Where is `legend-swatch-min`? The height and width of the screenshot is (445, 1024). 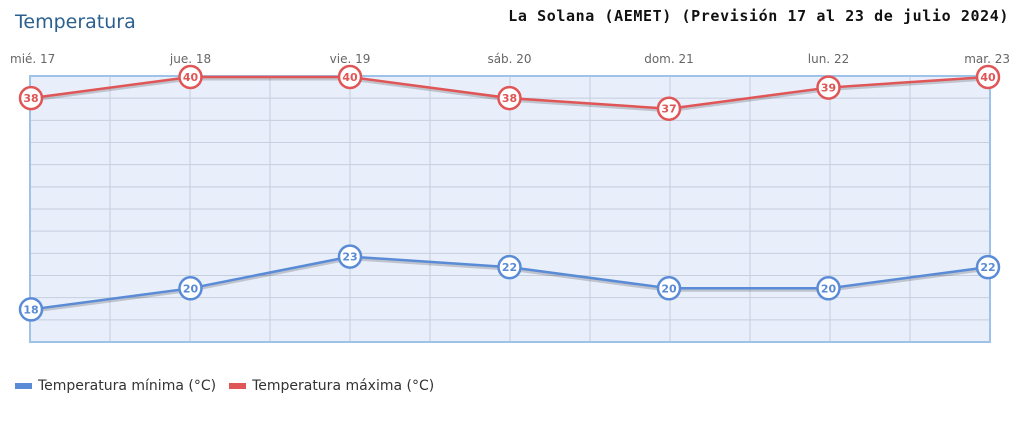
legend-swatch-min is located at coordinates (23, 386).